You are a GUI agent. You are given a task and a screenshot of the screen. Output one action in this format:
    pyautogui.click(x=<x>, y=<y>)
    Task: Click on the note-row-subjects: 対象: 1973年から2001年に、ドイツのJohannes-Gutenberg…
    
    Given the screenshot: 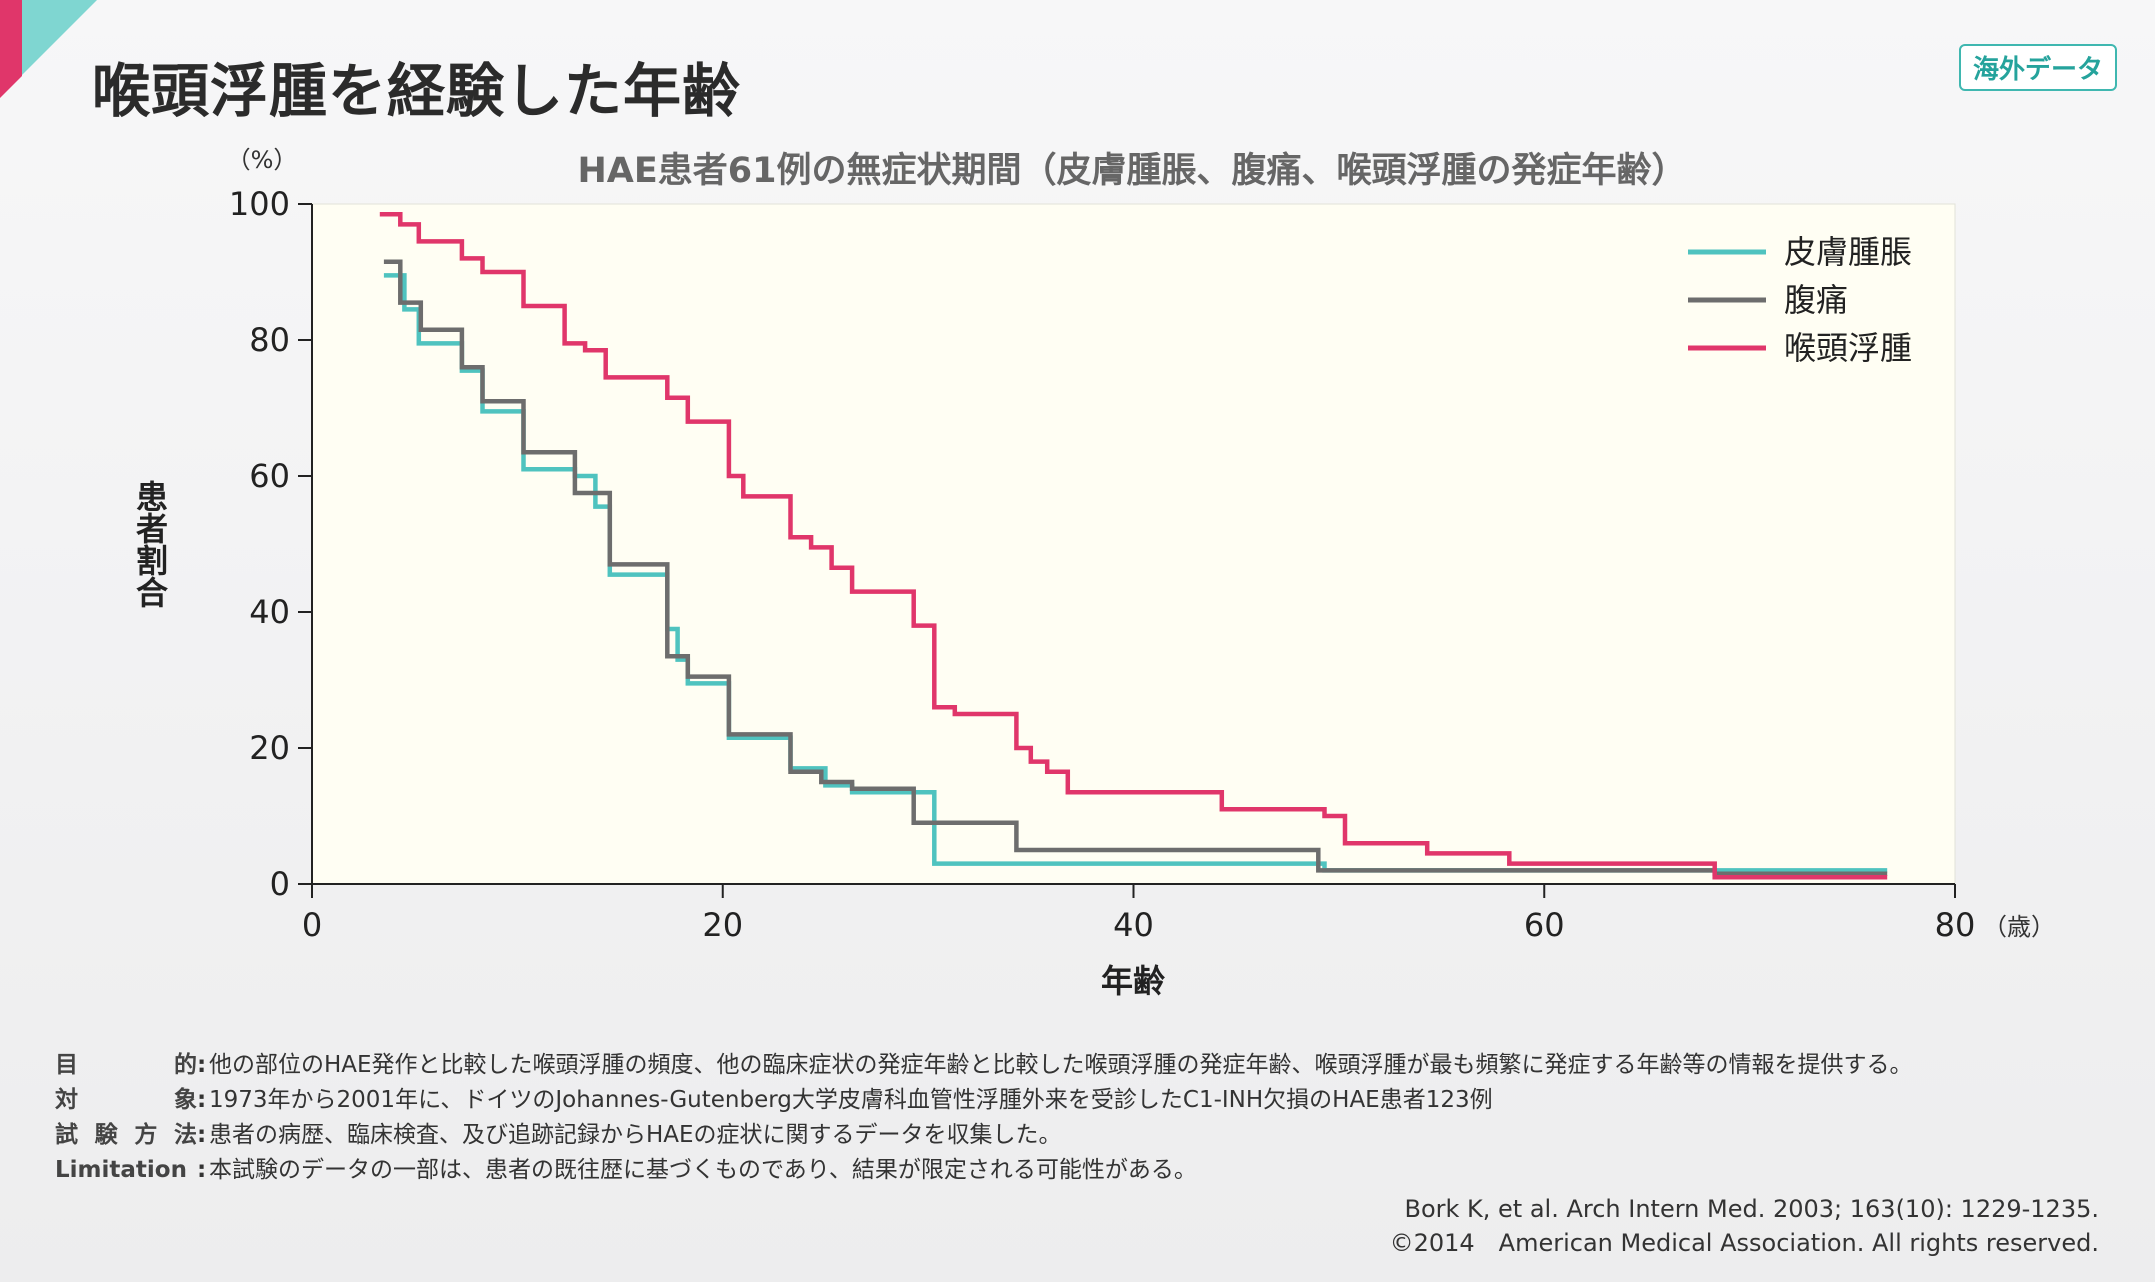 What is the action you would take?
    pyautogui.click(x=984, y=1100)
    